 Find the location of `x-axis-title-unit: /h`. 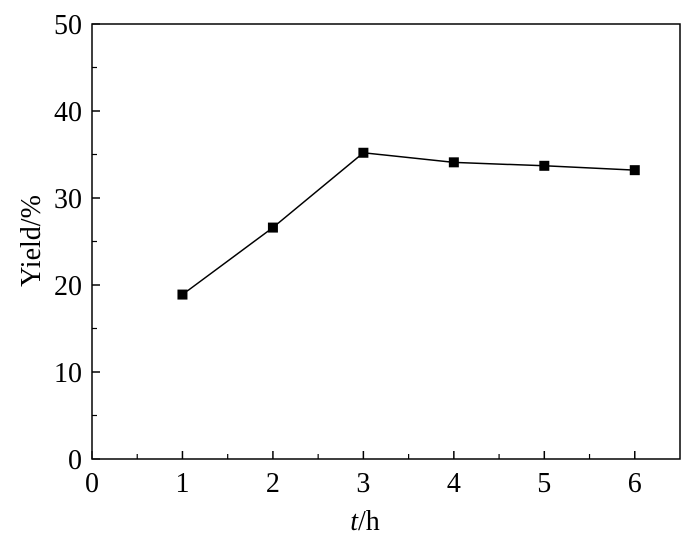

x-axis-title-unit: /h is located at coordinates (369, 521).